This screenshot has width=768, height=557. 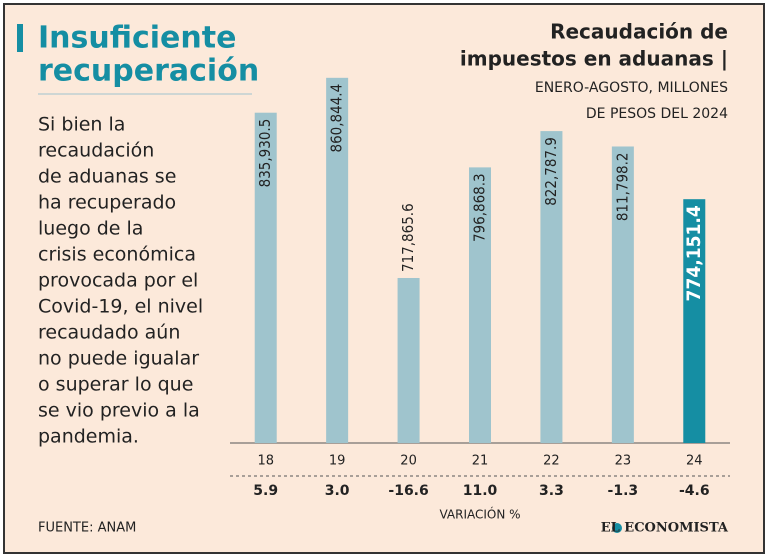 I want to click on value-label: 811,798.2, so click(x=622, y=186).